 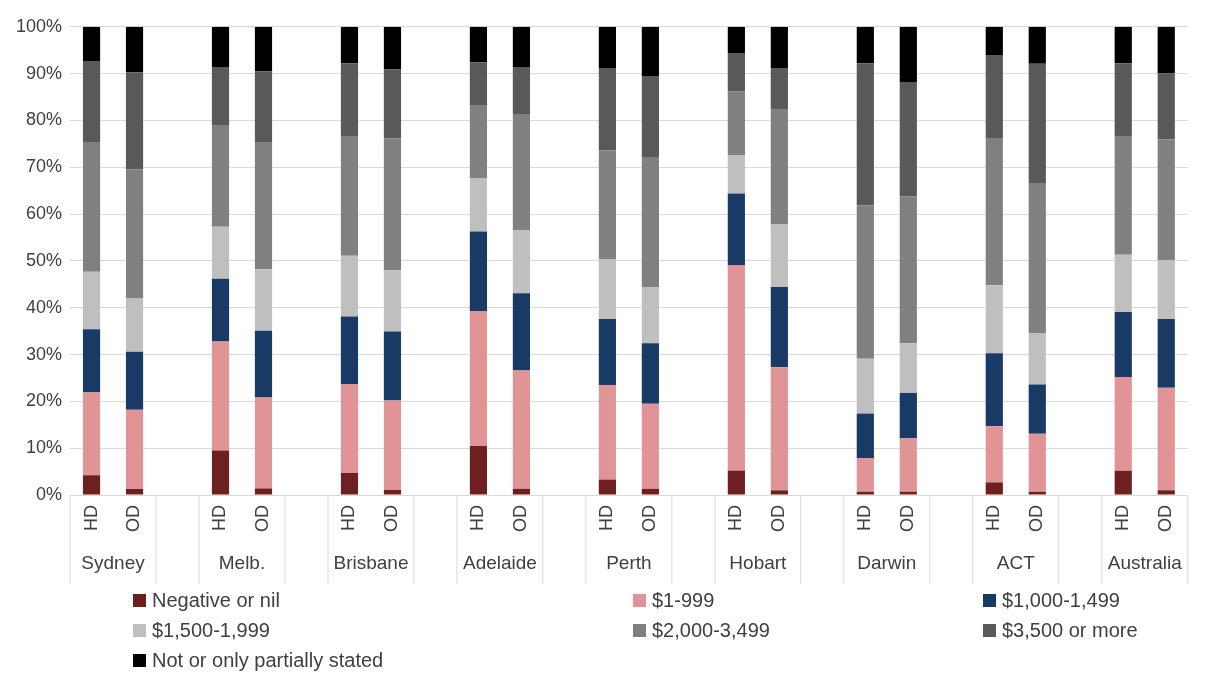 What do you see at coordinates (113, 563) in the screenshot?
I see `text: Sydney` at bounding box center [113, 563].